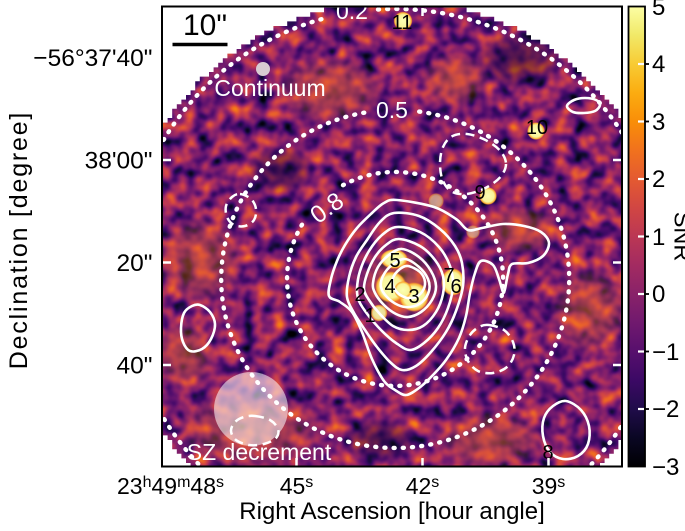  What do you see at coordinates (455, 287) in the screenshot?
I see `svg-text: 6` at bounding box center [455, 287].